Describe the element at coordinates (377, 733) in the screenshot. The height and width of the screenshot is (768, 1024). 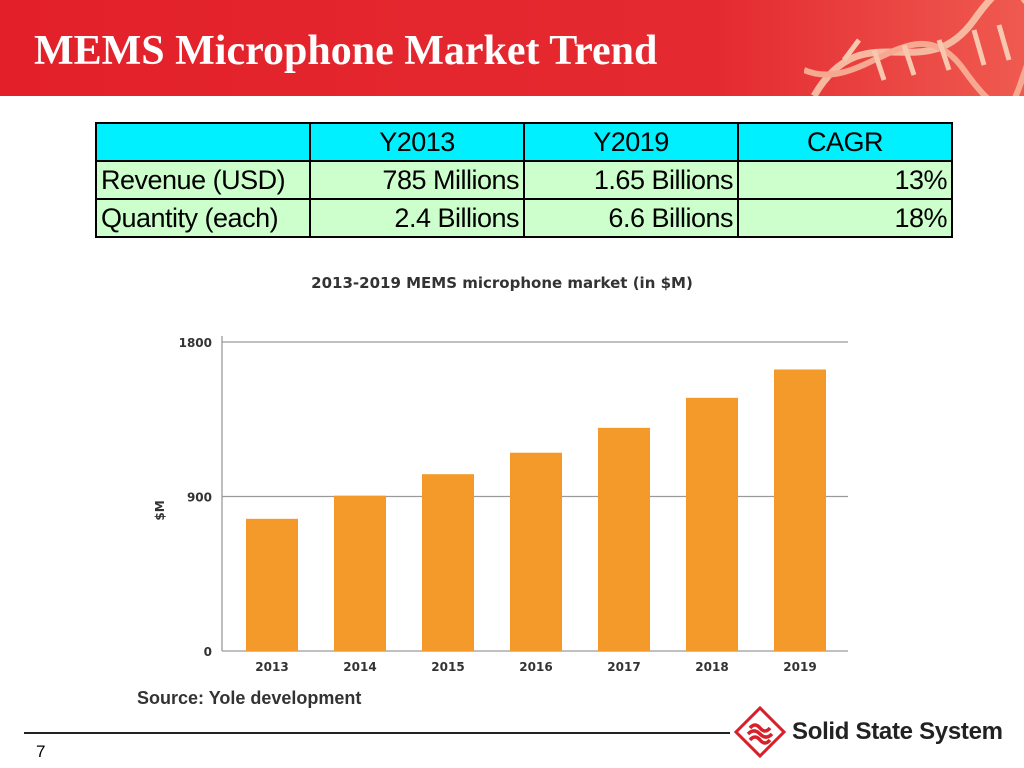
I see `footer-divider` at that location.